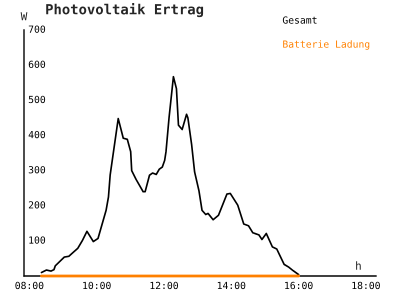  I want to click on x-tick-label: 08:00, so click(29, 286).